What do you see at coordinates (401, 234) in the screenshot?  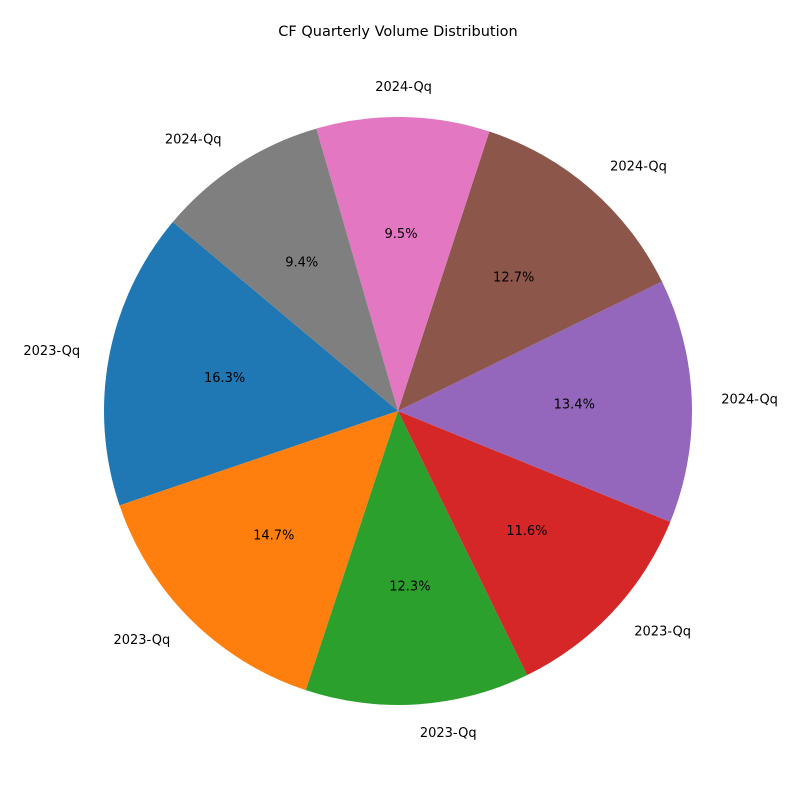 I see `slice-percent-label: 9.5%` at bounding box center [401, 234].